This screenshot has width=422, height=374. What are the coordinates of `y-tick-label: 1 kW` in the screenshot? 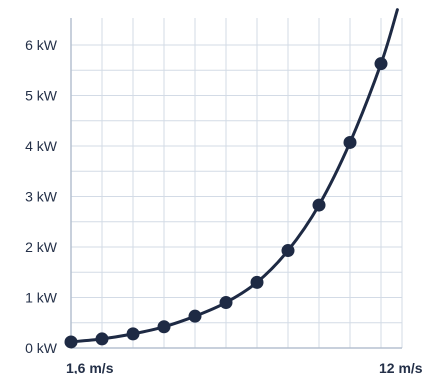 It's located at (41, 298).